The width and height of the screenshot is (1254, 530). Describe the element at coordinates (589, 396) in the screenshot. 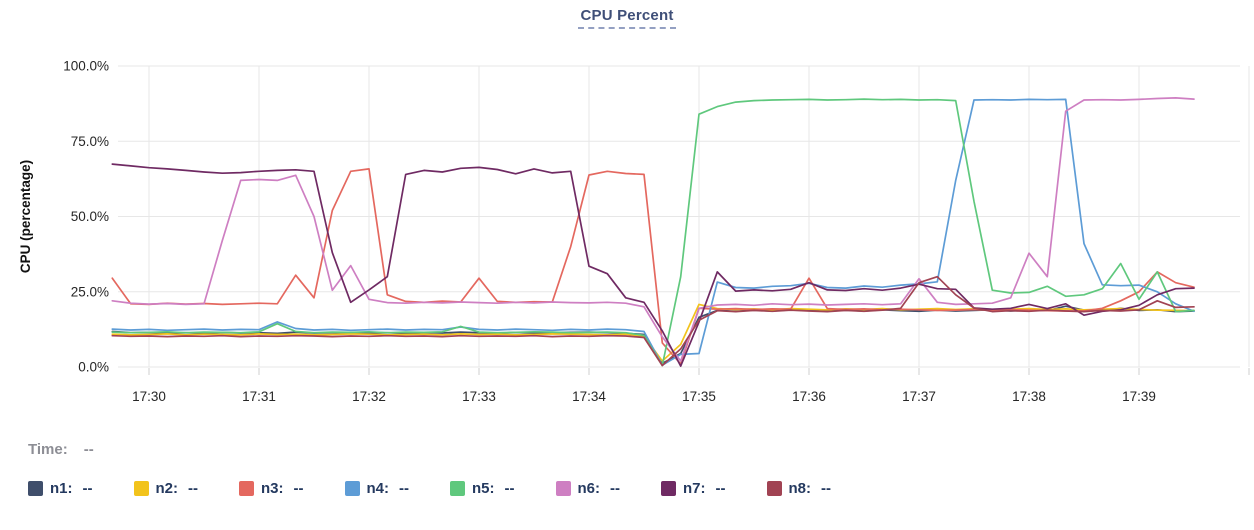

I see `x-axis-tick-label: 17:34` at that location.